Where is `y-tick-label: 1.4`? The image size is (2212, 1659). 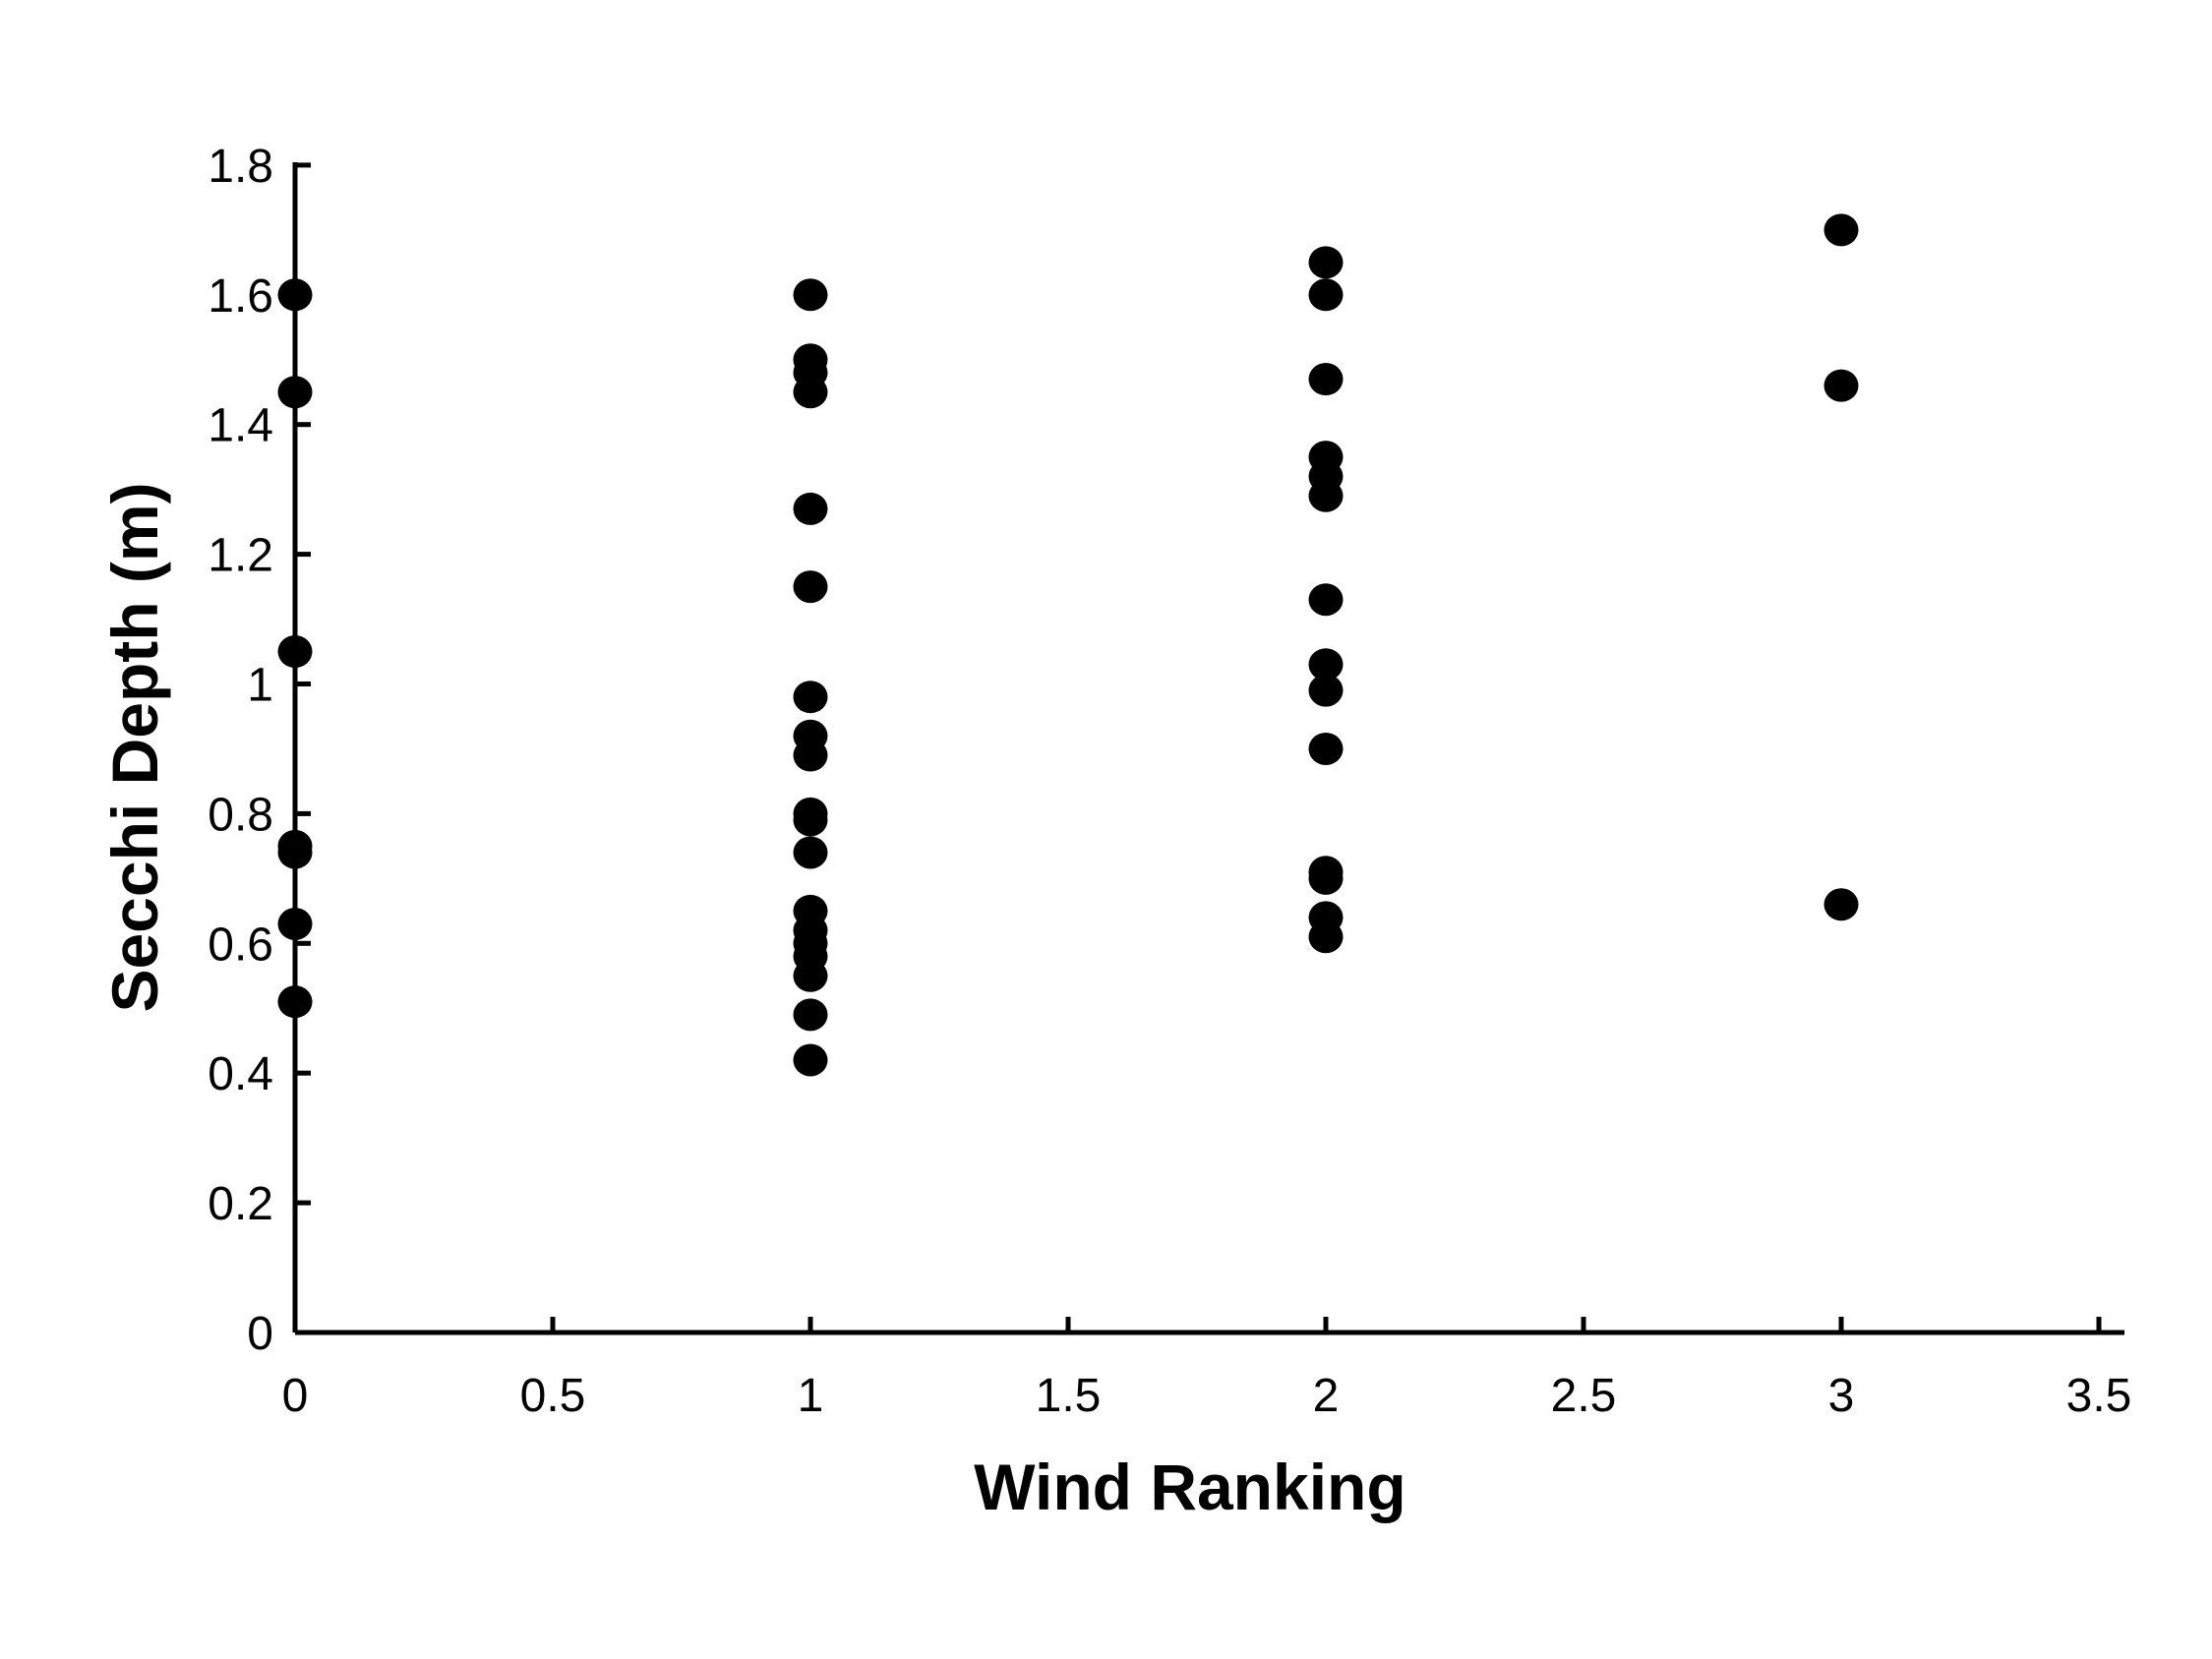
y-tick-label: 1.4 is located at coordinates (240, 426).